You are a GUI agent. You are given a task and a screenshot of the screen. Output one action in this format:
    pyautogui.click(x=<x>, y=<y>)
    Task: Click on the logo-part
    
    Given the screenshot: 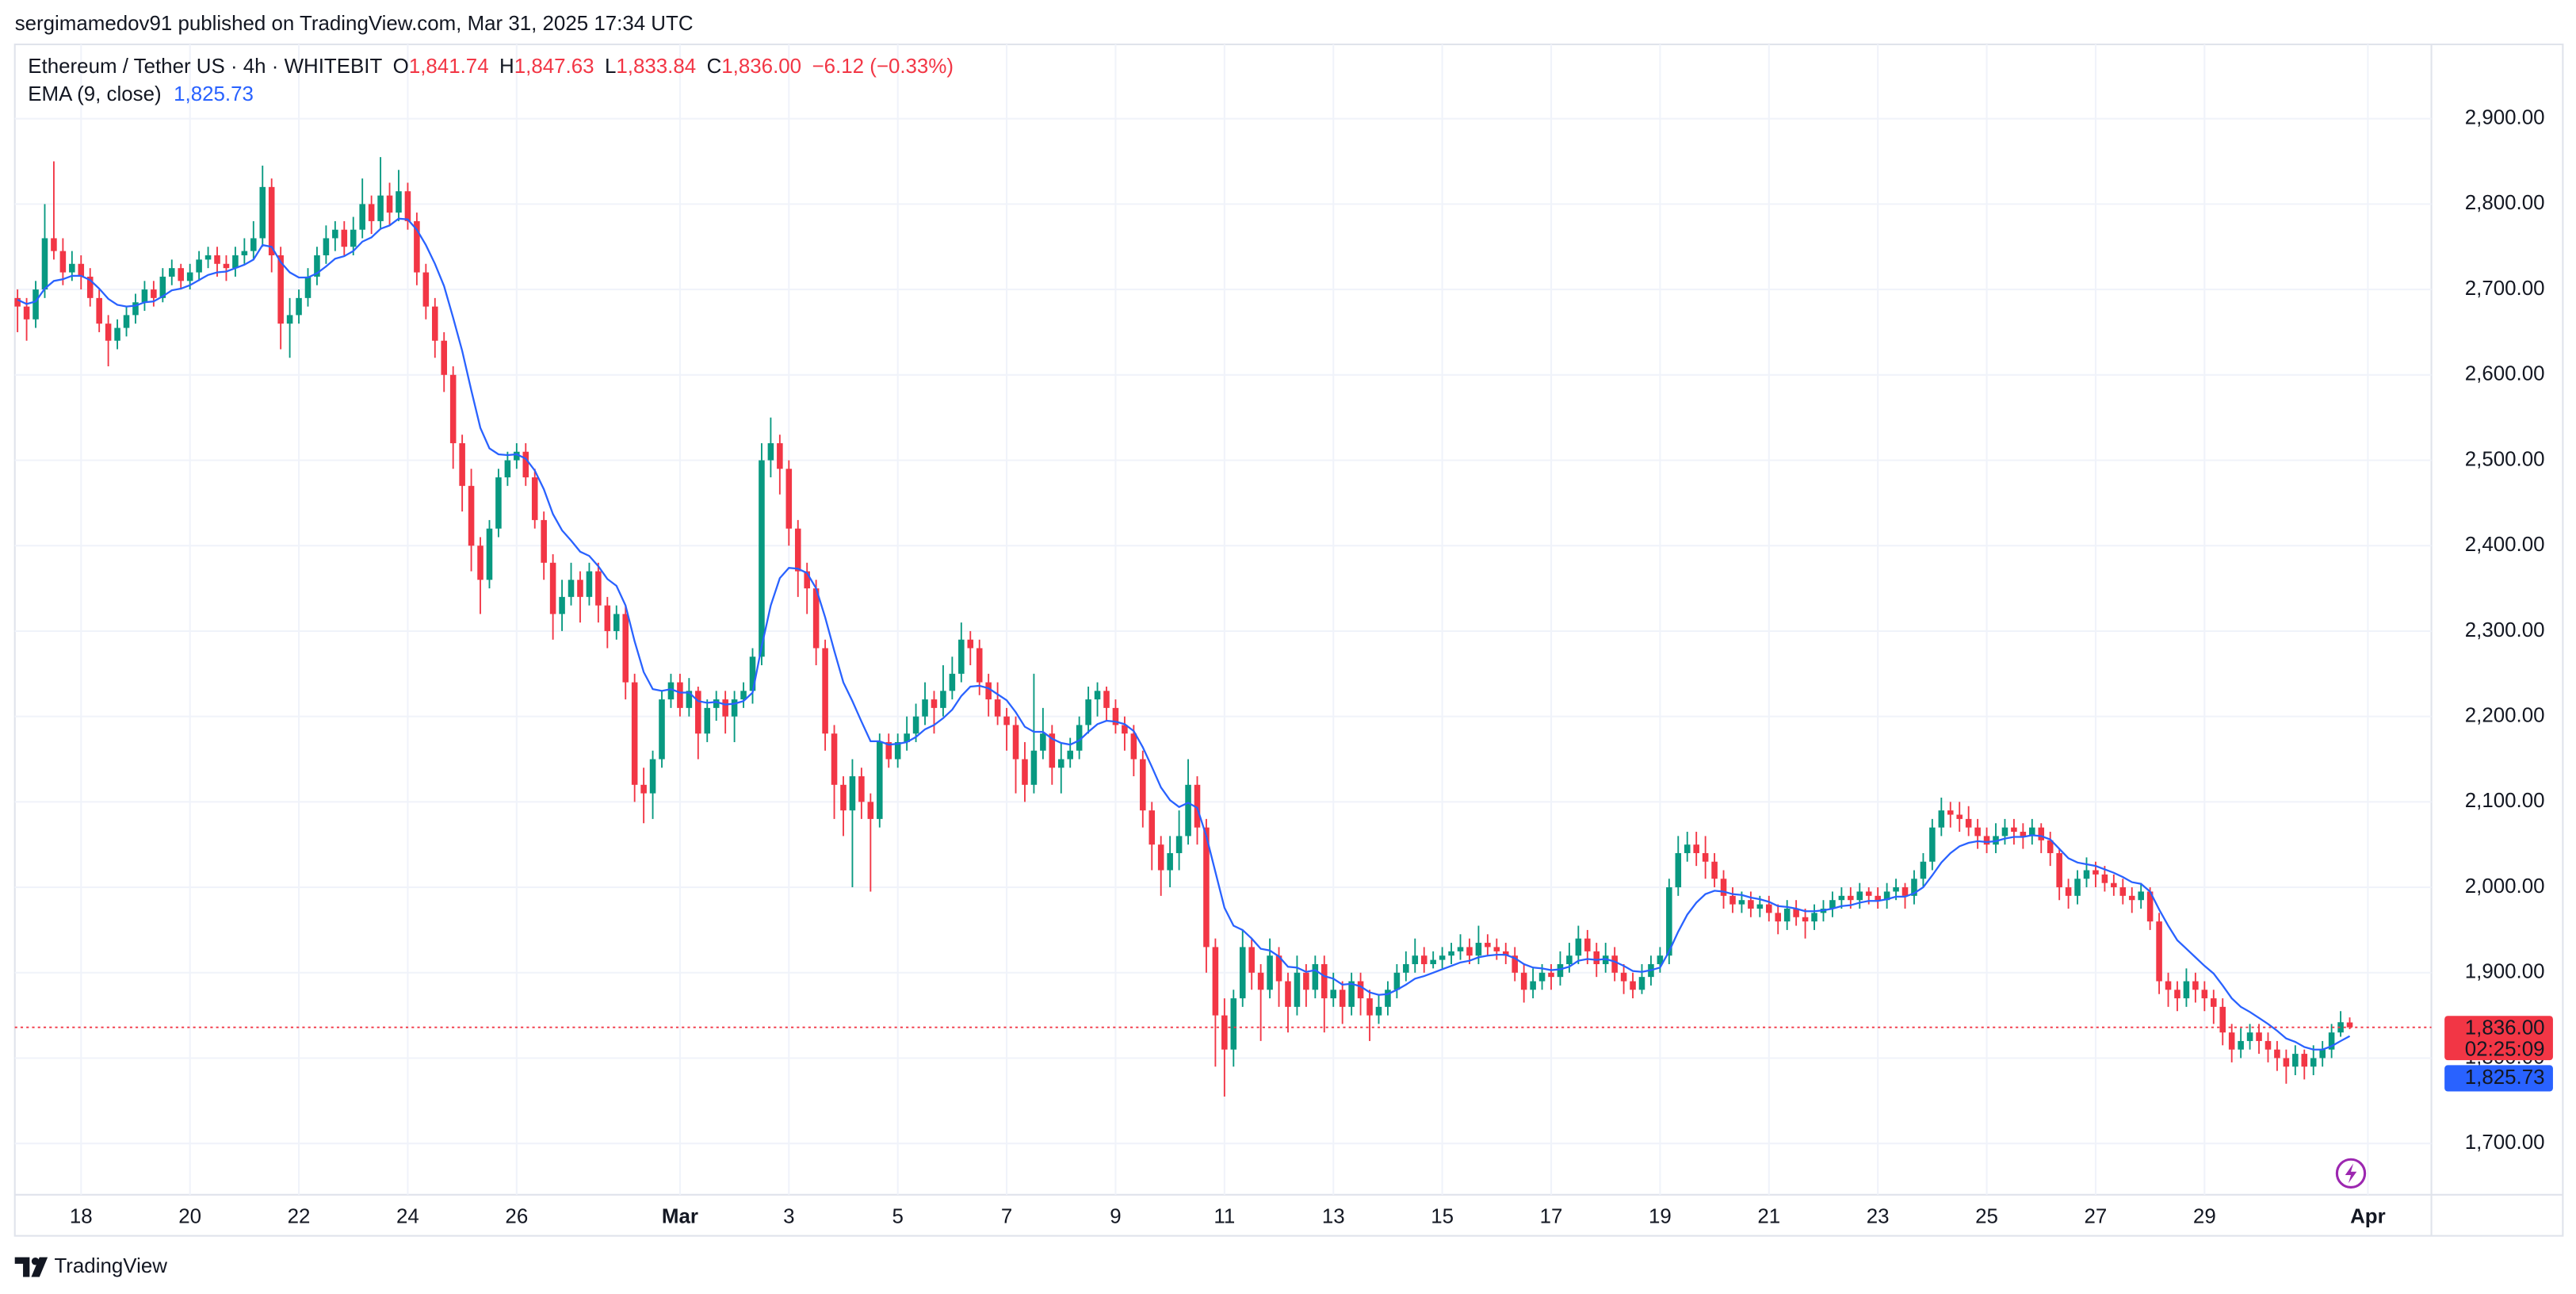 What is the action you would take?
    pyautogui.click(x=39, y=1267)
    